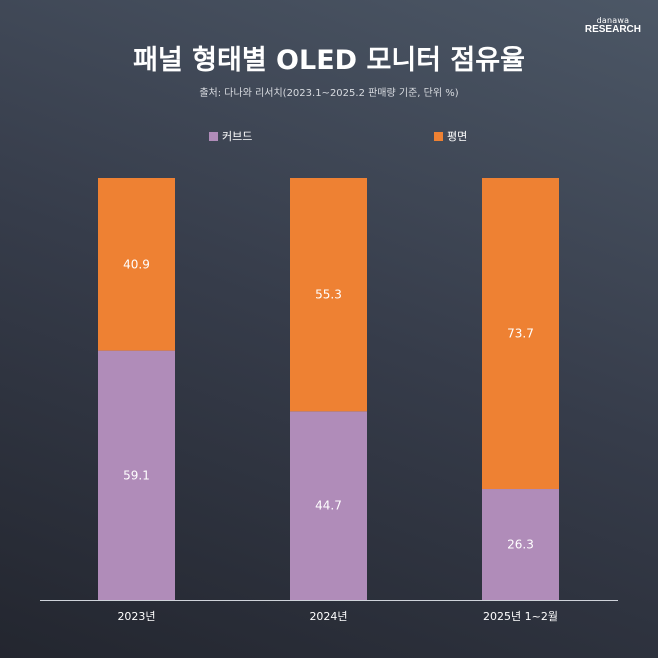 The width and height of the screenshot is (658, 658). I want to click on danawa-research-logo: danawa RESEARCH, so click(613, 26).